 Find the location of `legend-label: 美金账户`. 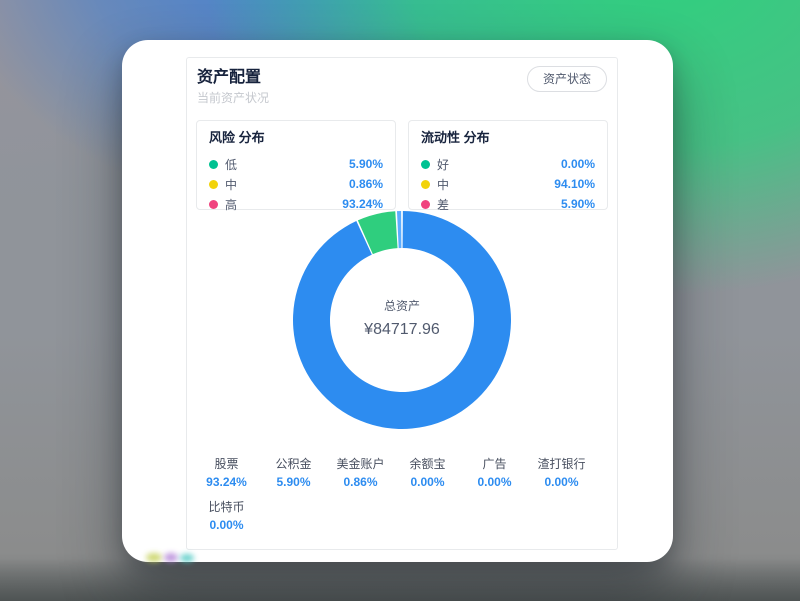

legend-label: 美金账户 is located at coordinates (360, 464).